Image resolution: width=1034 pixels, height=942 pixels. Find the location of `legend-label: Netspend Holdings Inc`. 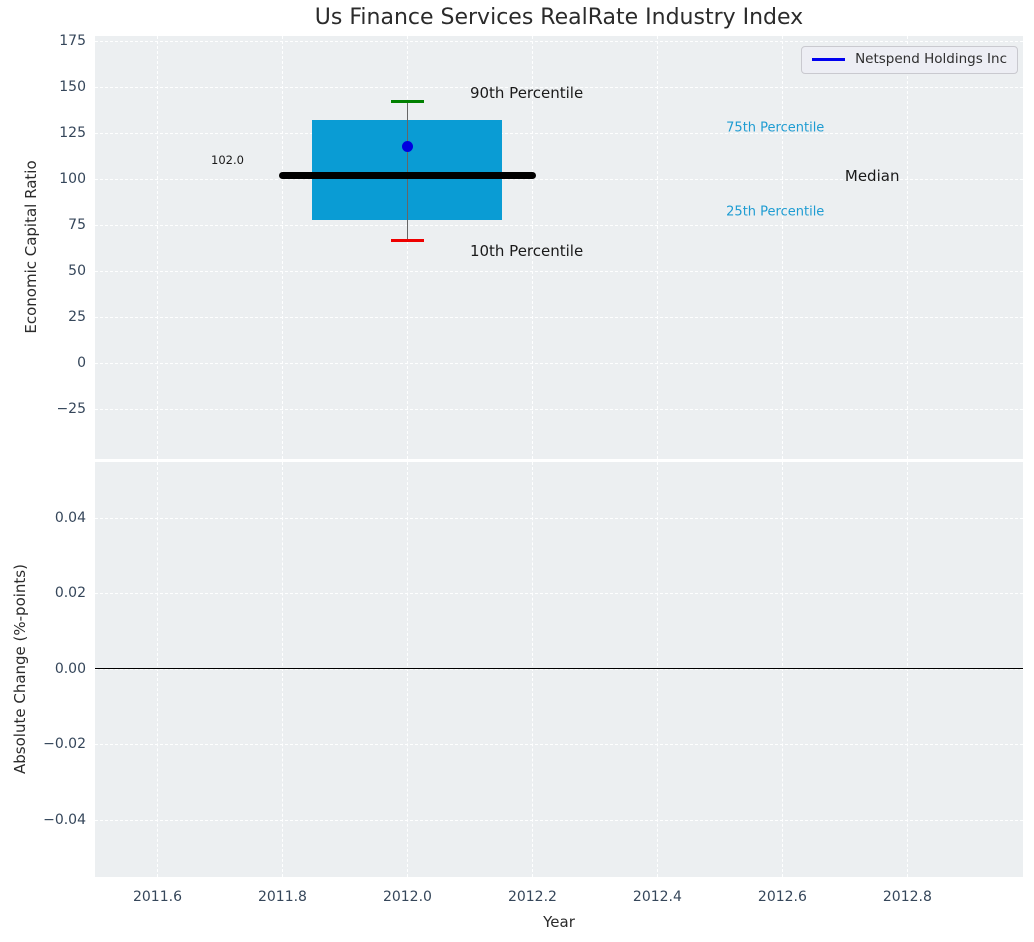

legend-label: Netspend Holdings Inc is located at coordinates (931, 59).